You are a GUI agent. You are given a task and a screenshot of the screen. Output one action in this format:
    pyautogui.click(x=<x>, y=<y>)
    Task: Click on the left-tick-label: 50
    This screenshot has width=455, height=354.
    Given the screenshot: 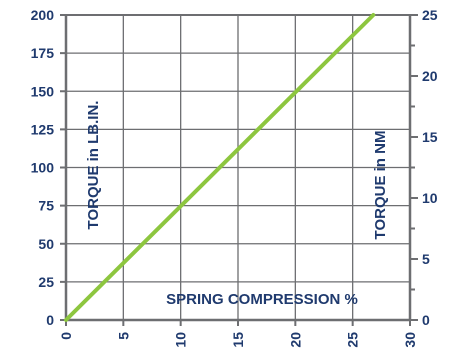 What is the action you would take?
    pyautogui.click(x=46, y=244)
    